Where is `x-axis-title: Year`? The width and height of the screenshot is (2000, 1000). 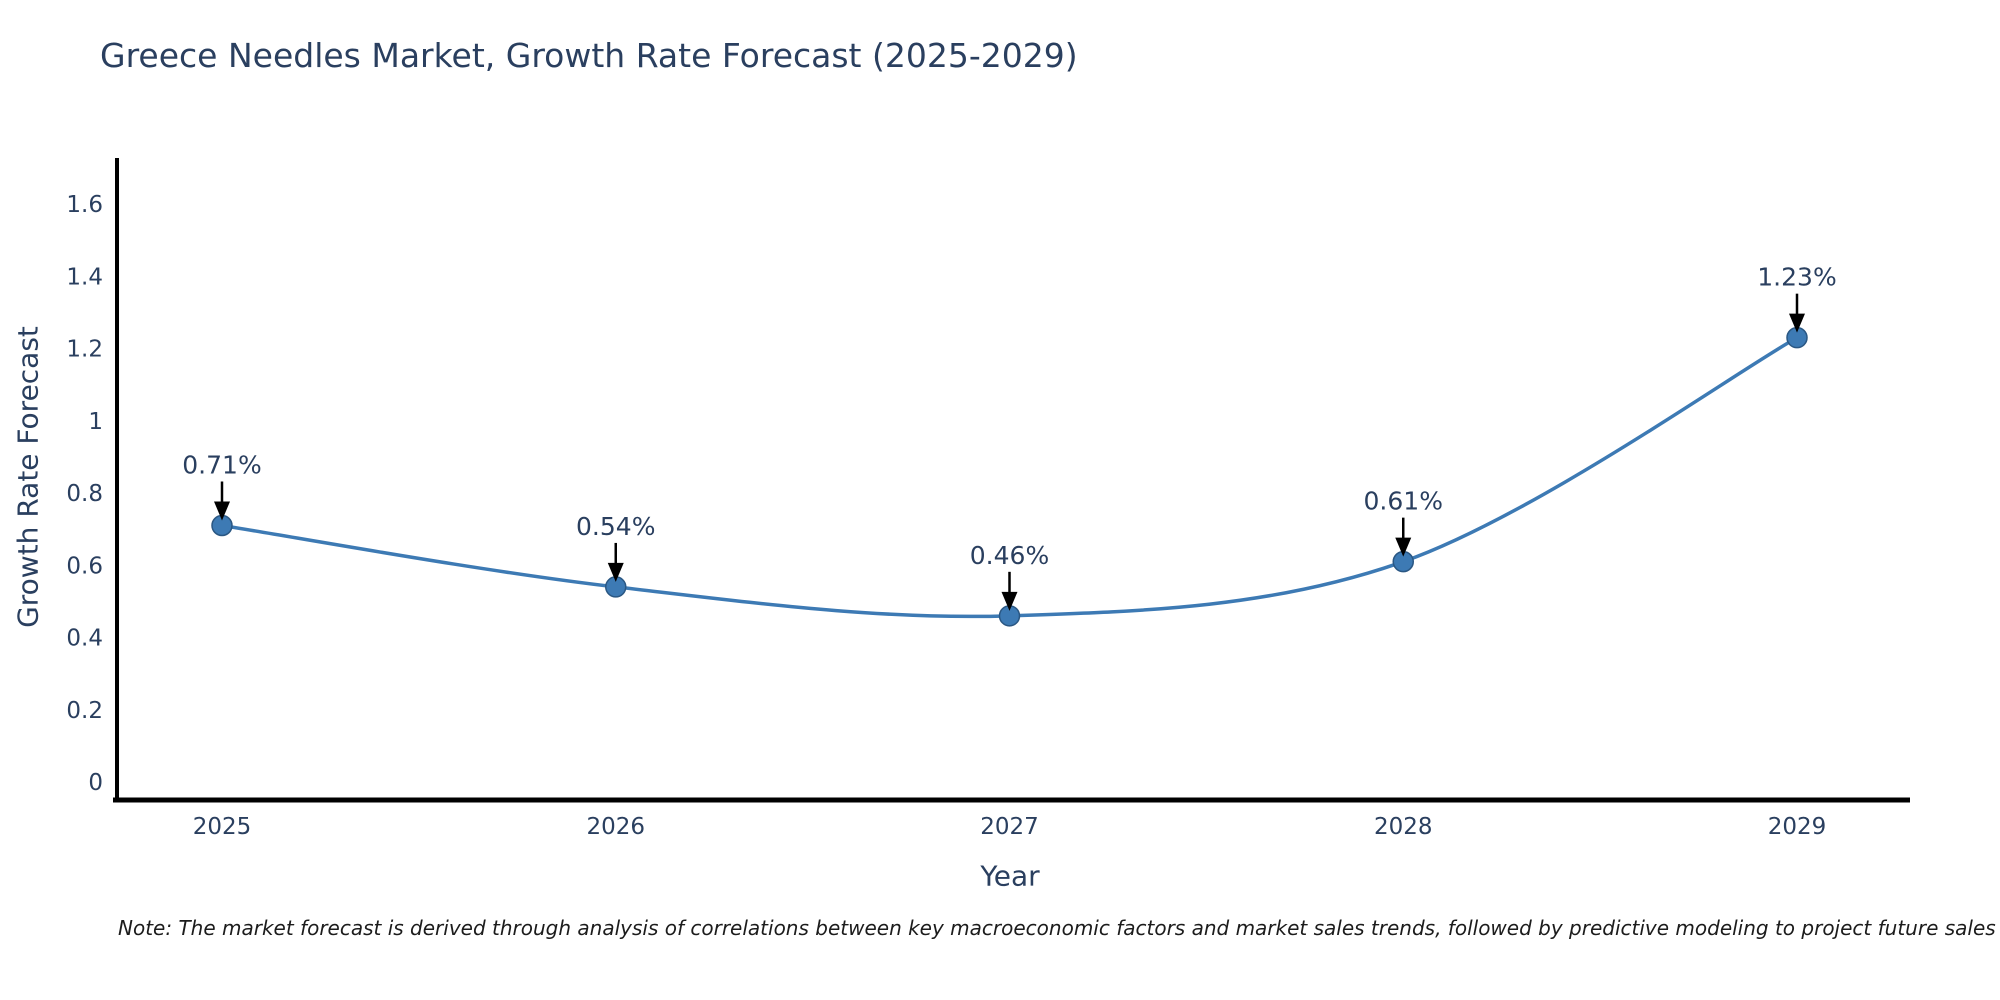 x-axis-title: Year is located at coordinates (1010, 876).